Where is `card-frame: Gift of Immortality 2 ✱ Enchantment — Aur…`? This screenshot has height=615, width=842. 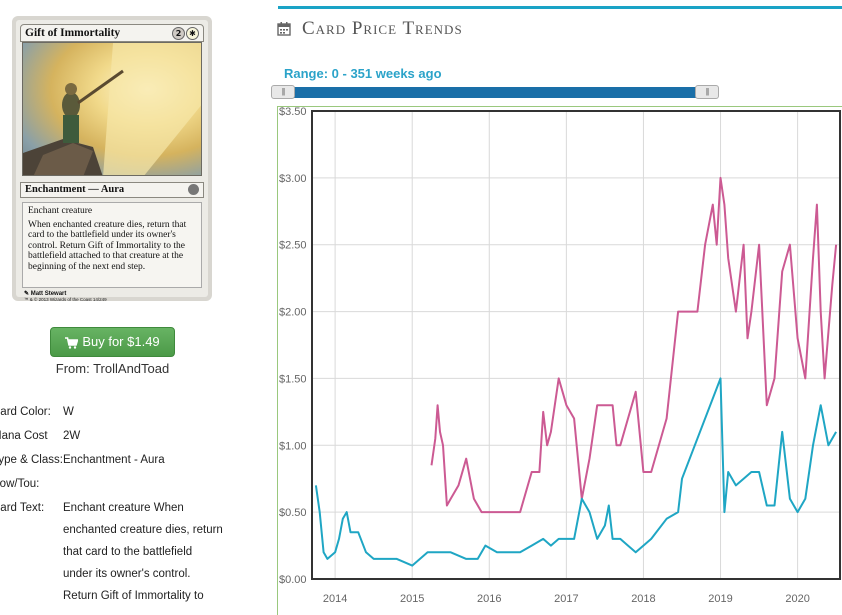 card-frame: Gift of Immortality 2 ✱ Enchantment — Aur… is located at coordinates (112, 161).